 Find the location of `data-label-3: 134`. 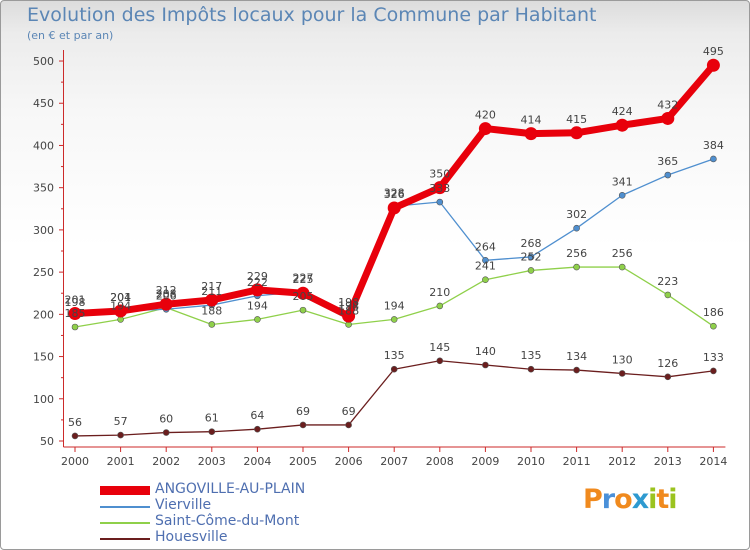

data-label-3: 134 is located at coordinates (576, 356).